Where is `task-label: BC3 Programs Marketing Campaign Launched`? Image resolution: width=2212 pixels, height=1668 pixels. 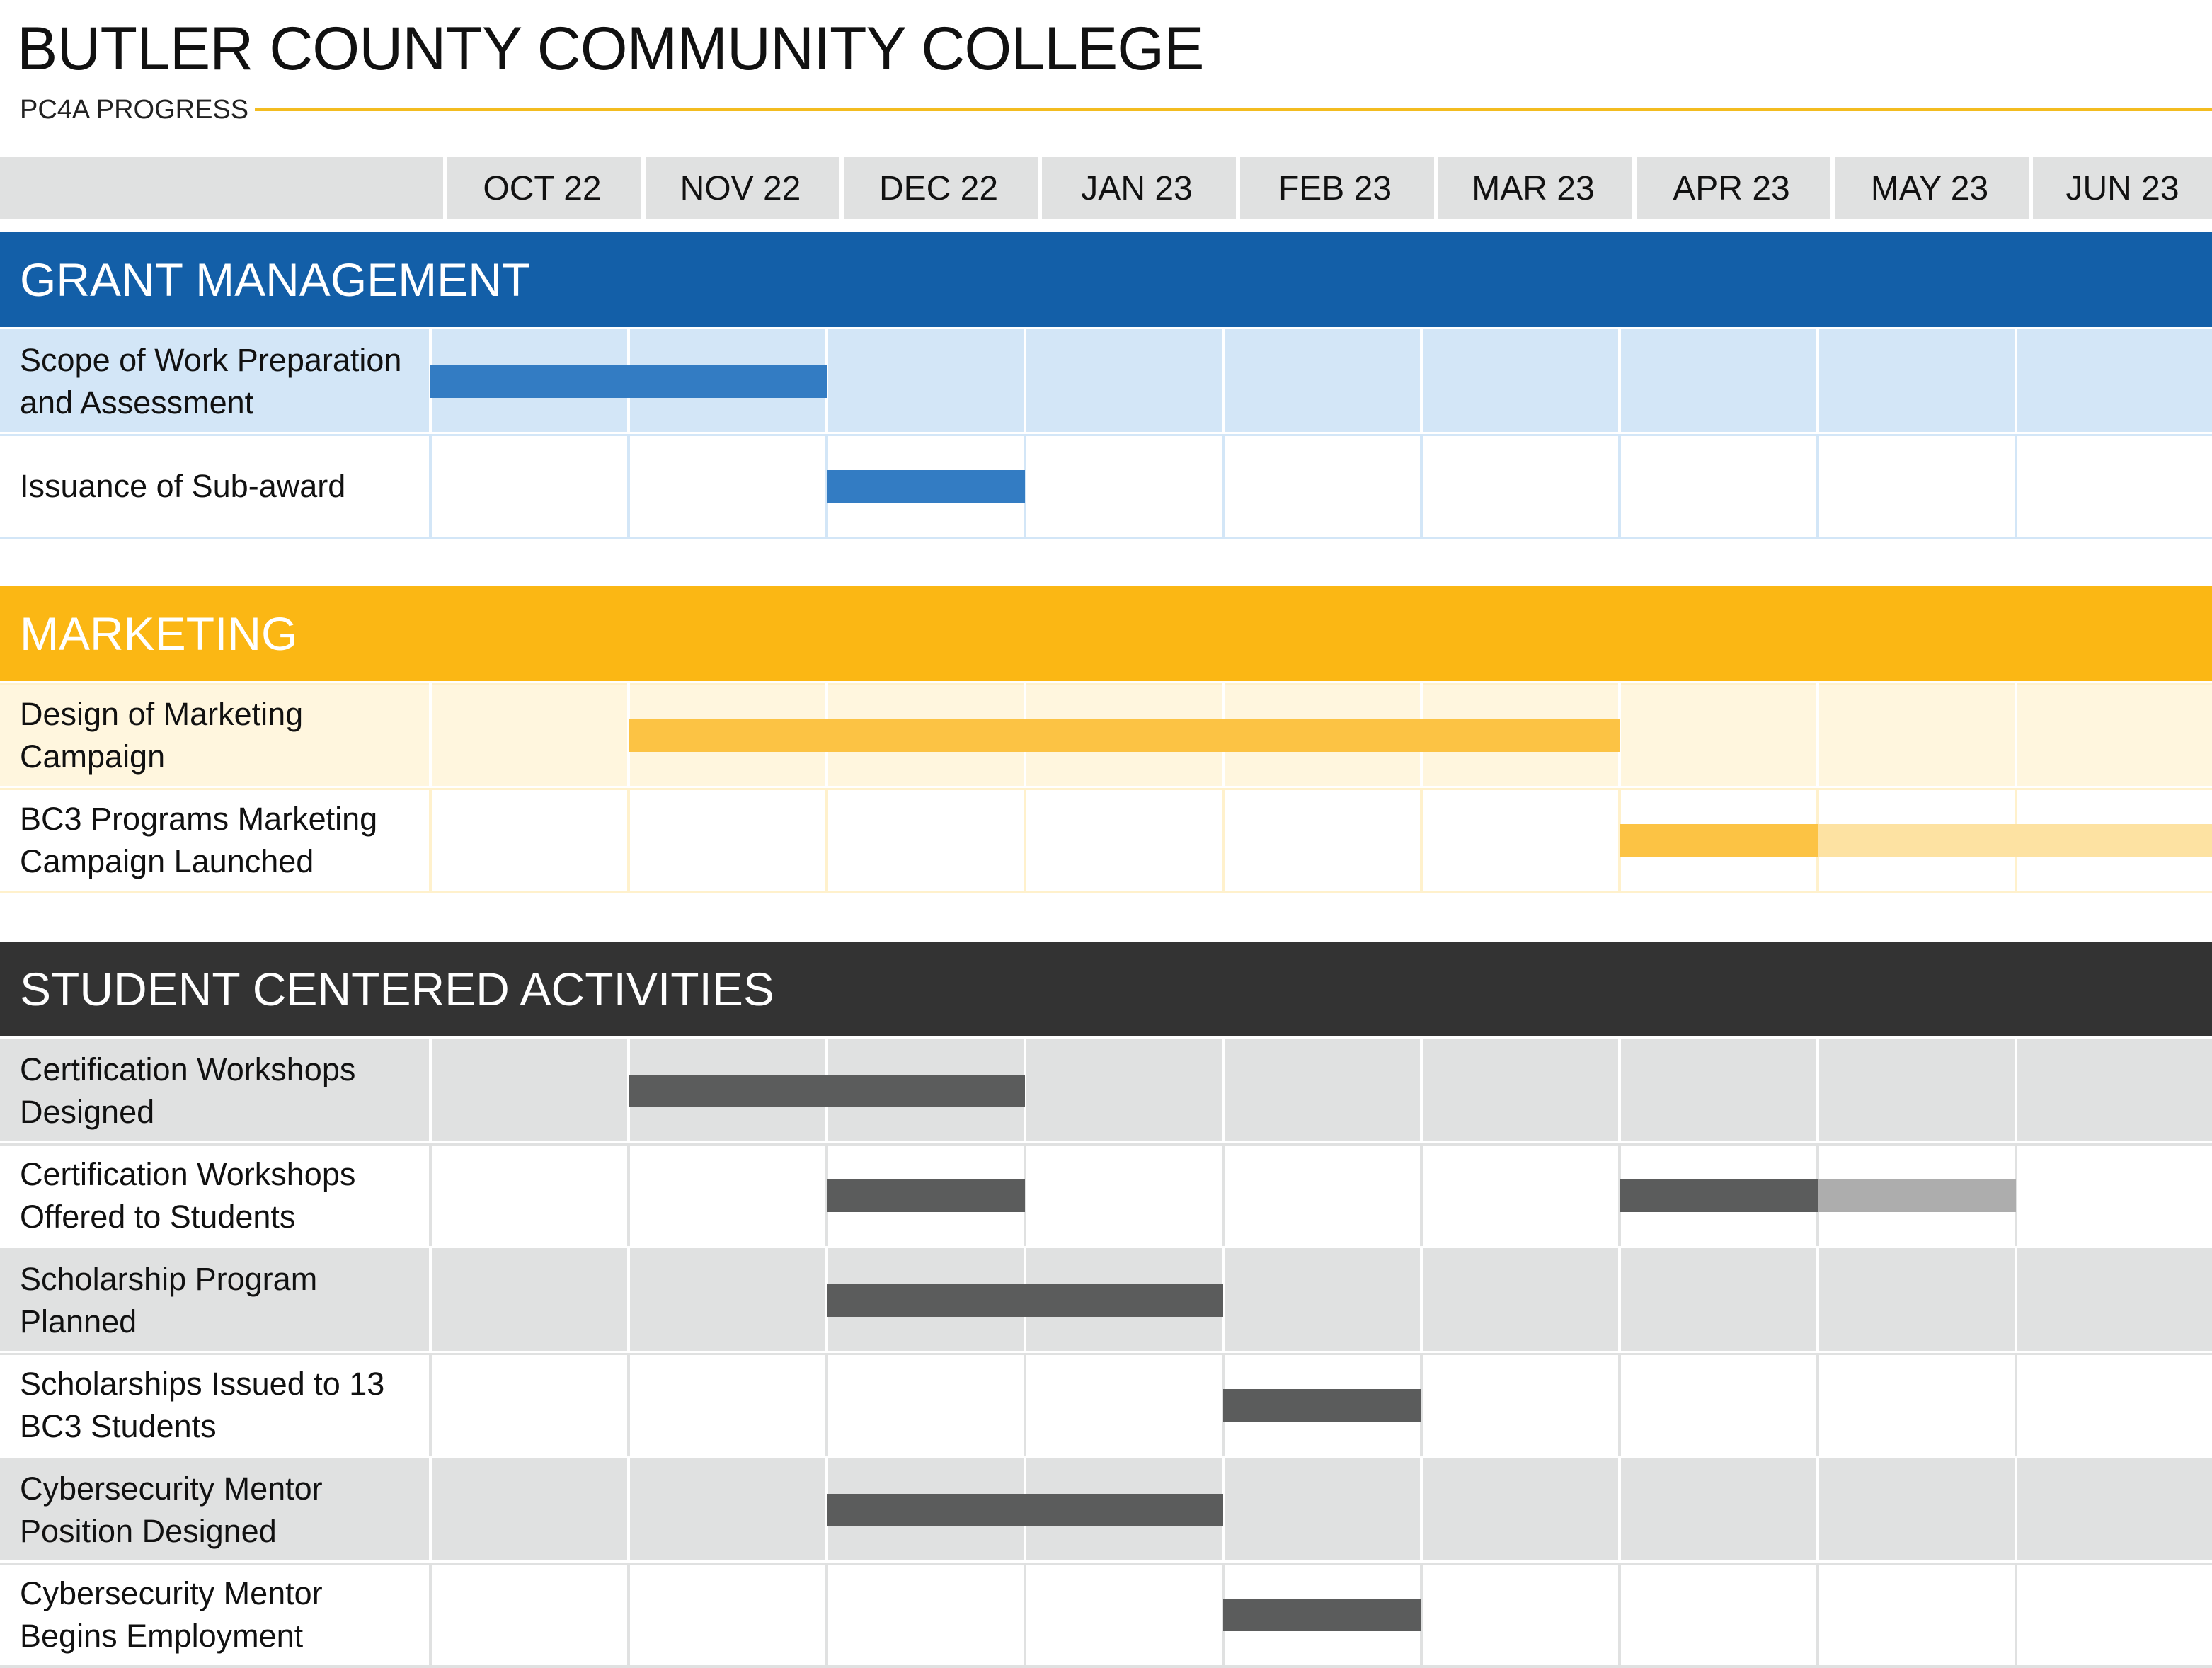
task-label: BC3 Programs Marketing Campaign Launched is located at coordinates (221, 841).